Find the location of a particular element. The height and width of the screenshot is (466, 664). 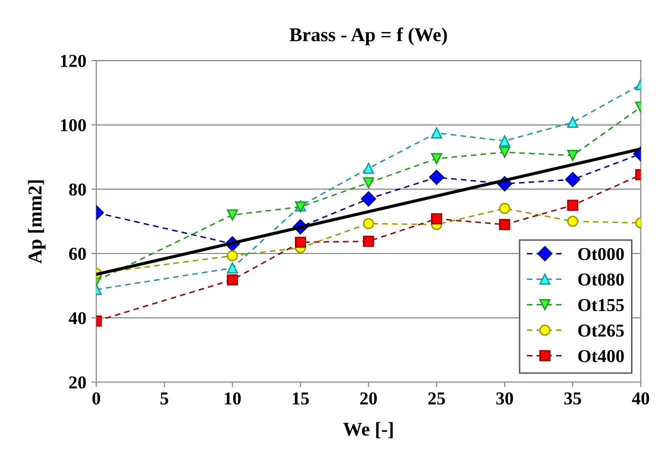

y-tick-label: 40 is located at coordinates (77, 318).